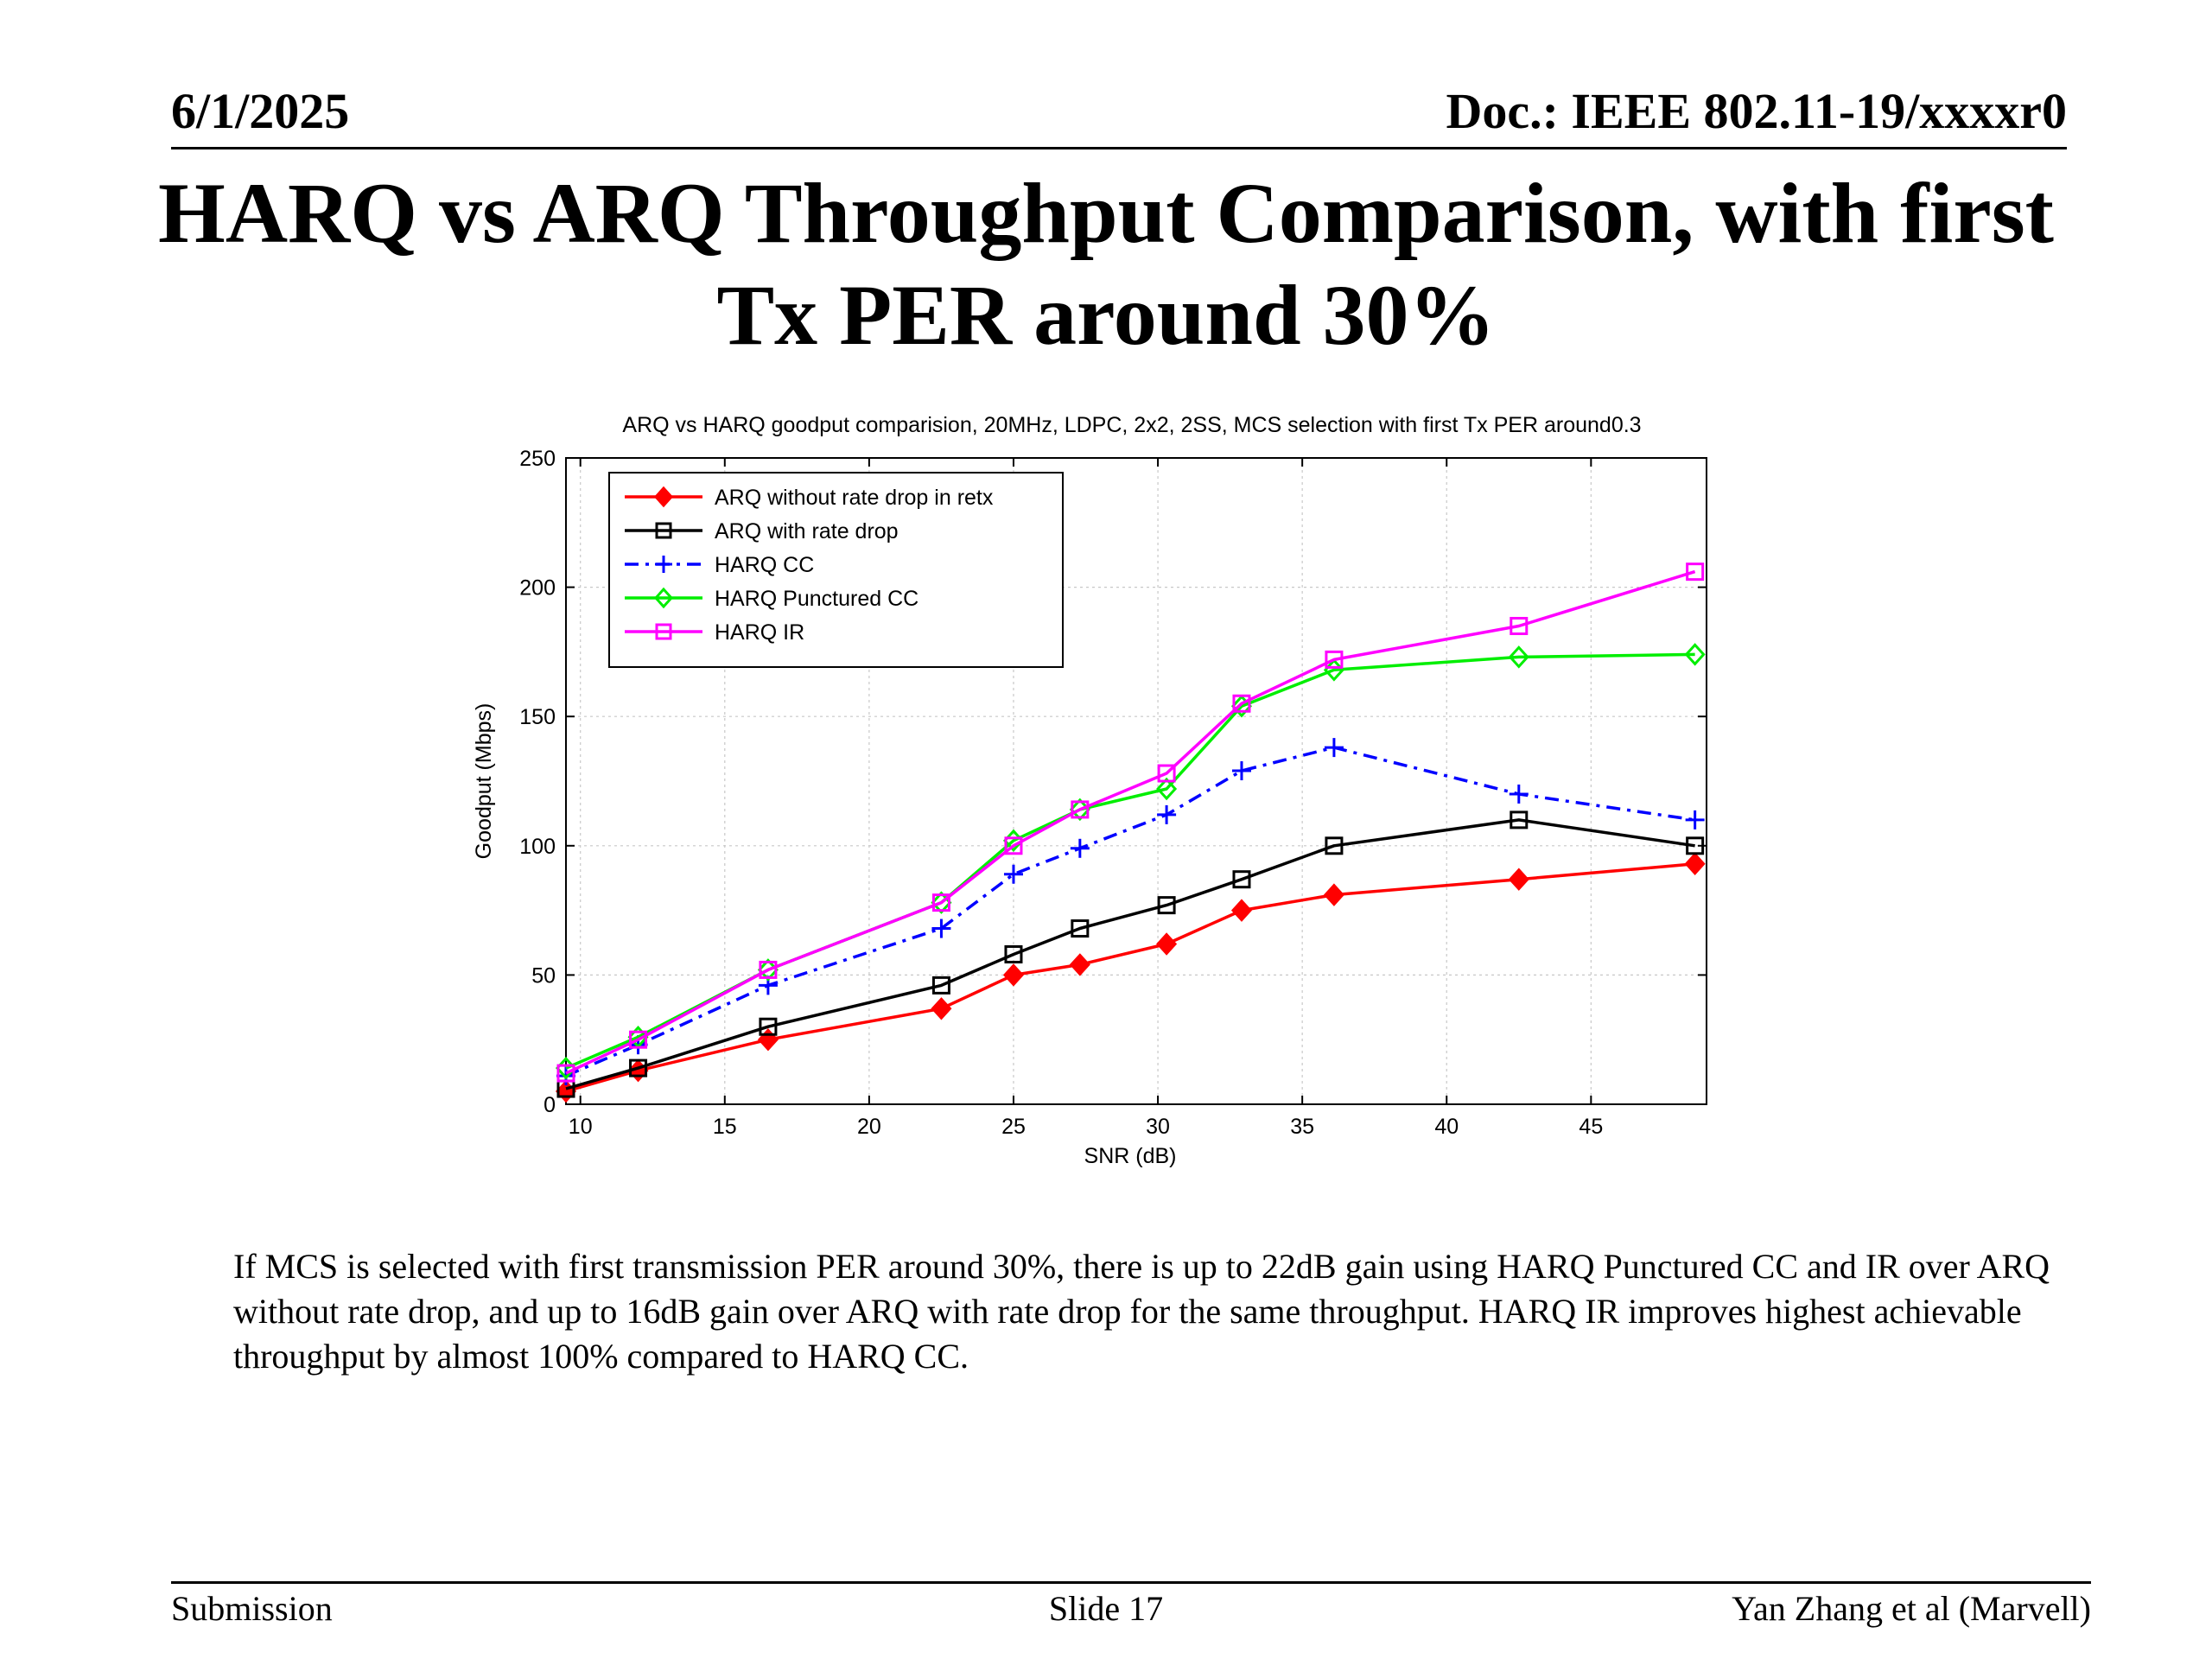 The height and width of the screenshot is (1659, 2212). Describe the element at coordinates (1106, 315) in the screenshot. I see `slide-title-line-2: Tx PER around 30%` at that location.